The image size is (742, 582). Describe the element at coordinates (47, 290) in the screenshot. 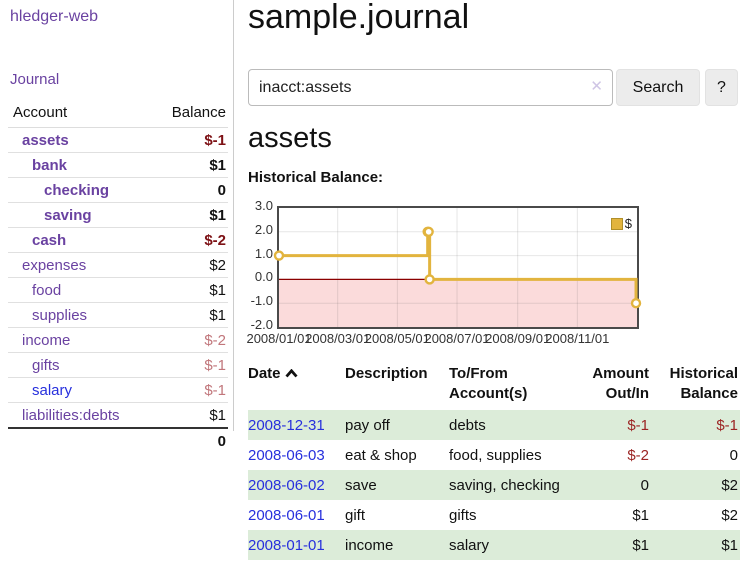

I see `account-link: food` at that location.